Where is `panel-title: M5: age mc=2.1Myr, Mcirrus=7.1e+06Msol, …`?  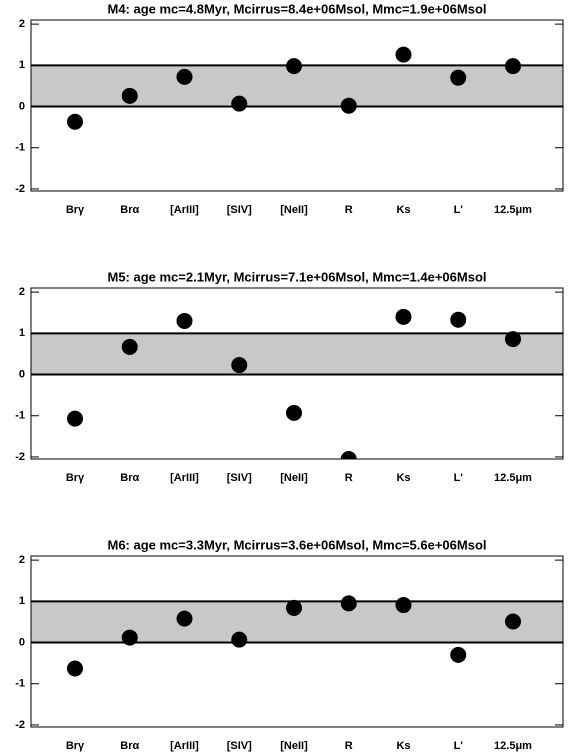 panel-title: M5: age mc=2.1Myr, Mcirrus=7.1e+06Msol, … is located at coordinates (296, 276).